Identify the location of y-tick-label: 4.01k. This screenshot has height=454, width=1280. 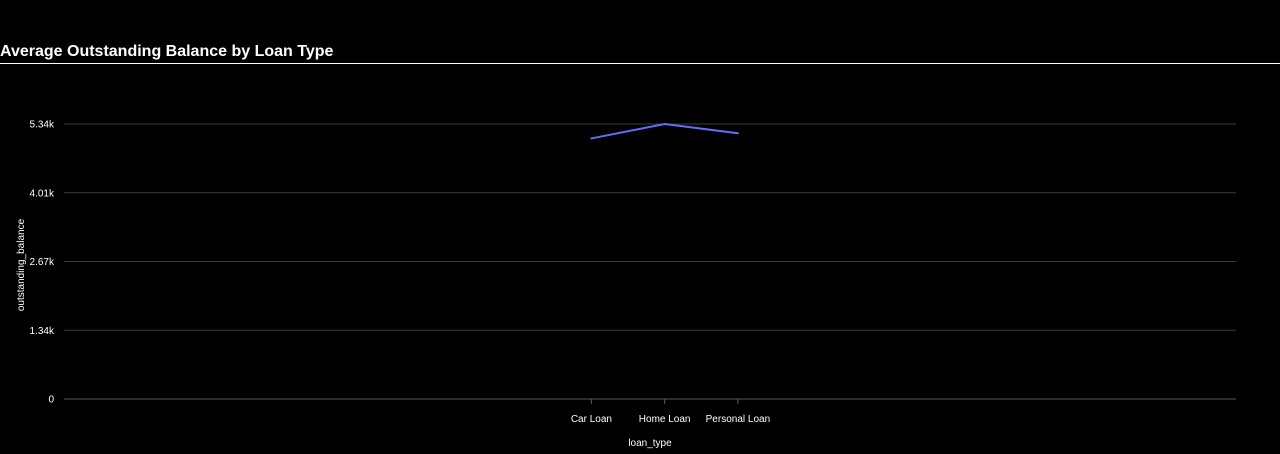
(42, 193).